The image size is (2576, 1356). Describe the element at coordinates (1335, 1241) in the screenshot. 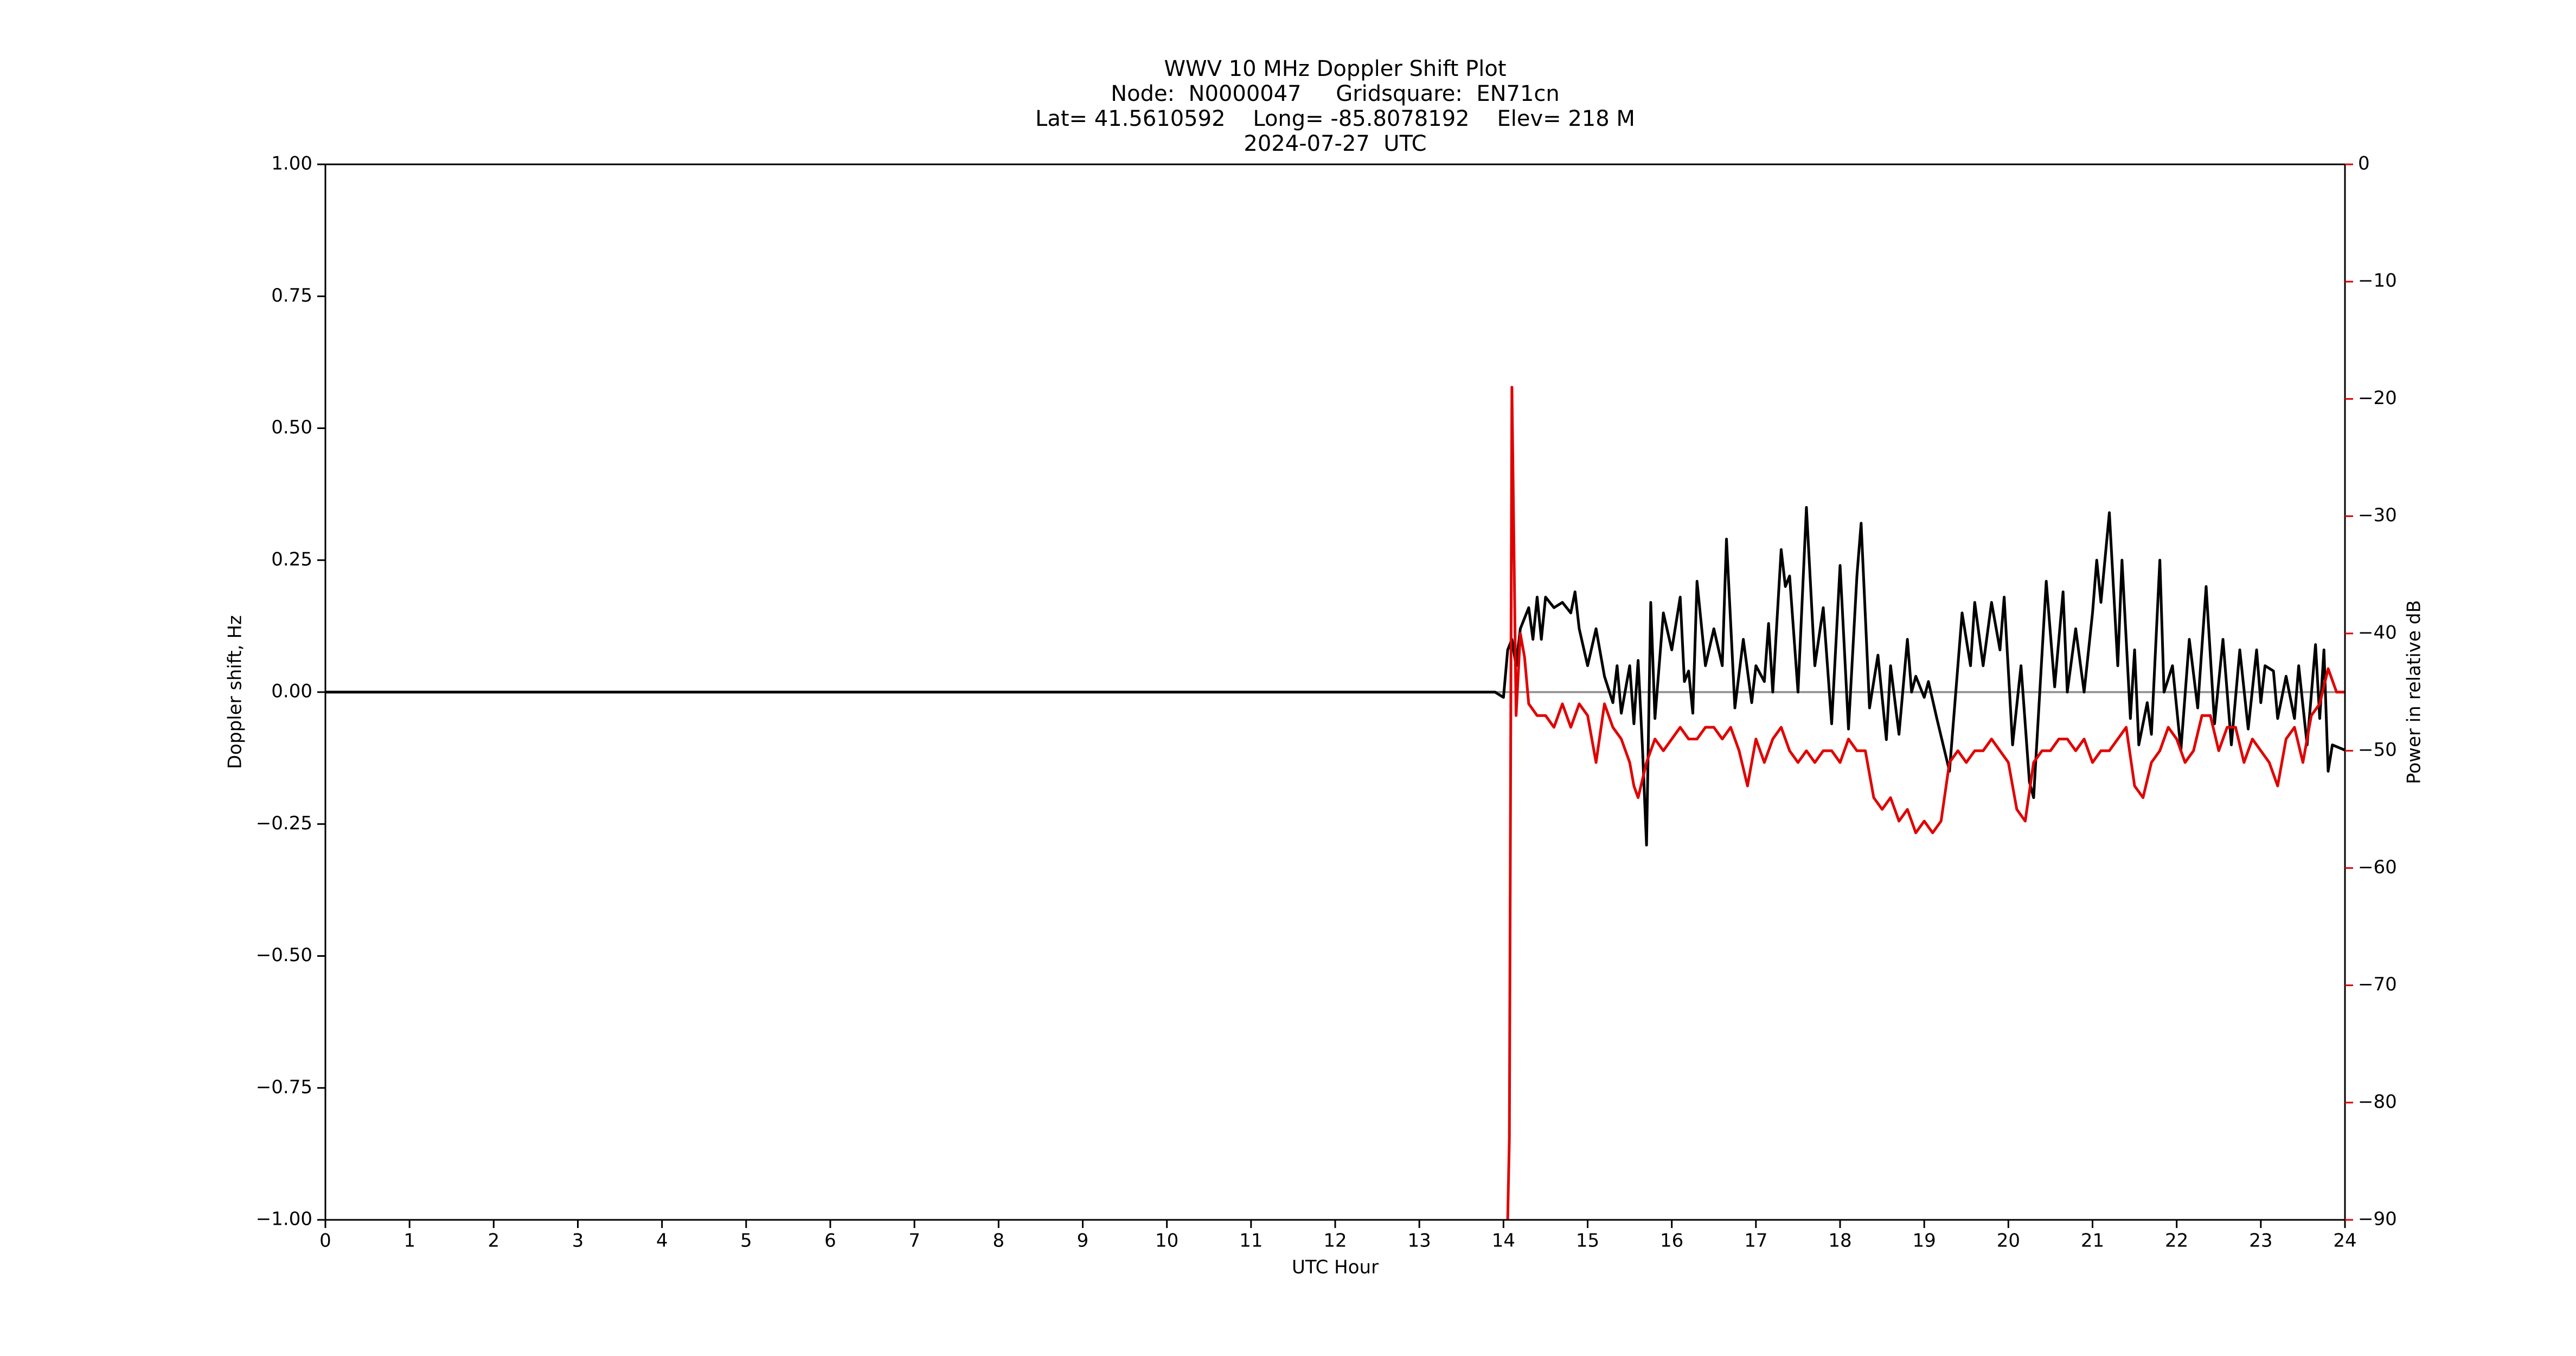

I see `x-tick-label: 12` at that location.